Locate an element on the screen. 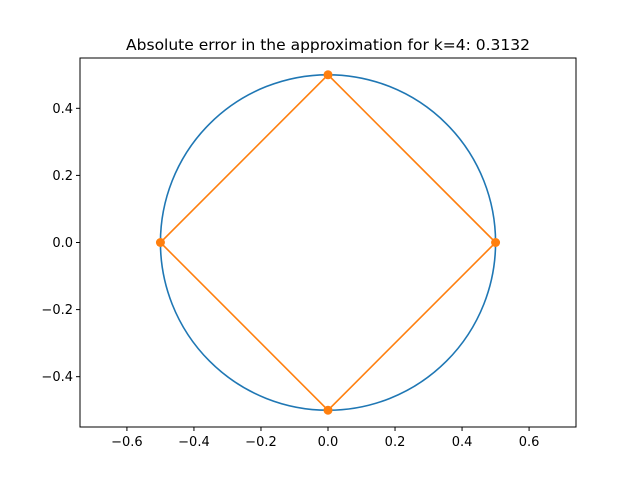  y-axis: −0.4 −0.2 0.0 0.2 0.4 is located at coordinates (60, 243).